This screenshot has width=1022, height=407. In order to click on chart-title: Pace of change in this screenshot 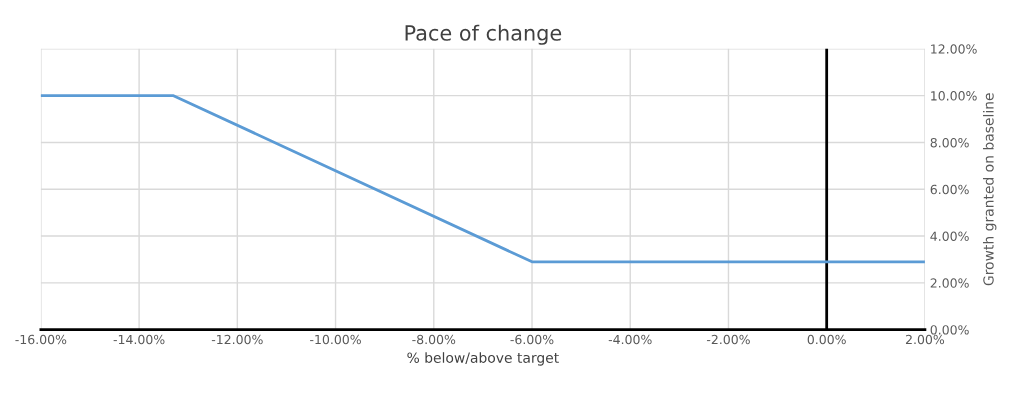, I will do `click(483, 34)`.